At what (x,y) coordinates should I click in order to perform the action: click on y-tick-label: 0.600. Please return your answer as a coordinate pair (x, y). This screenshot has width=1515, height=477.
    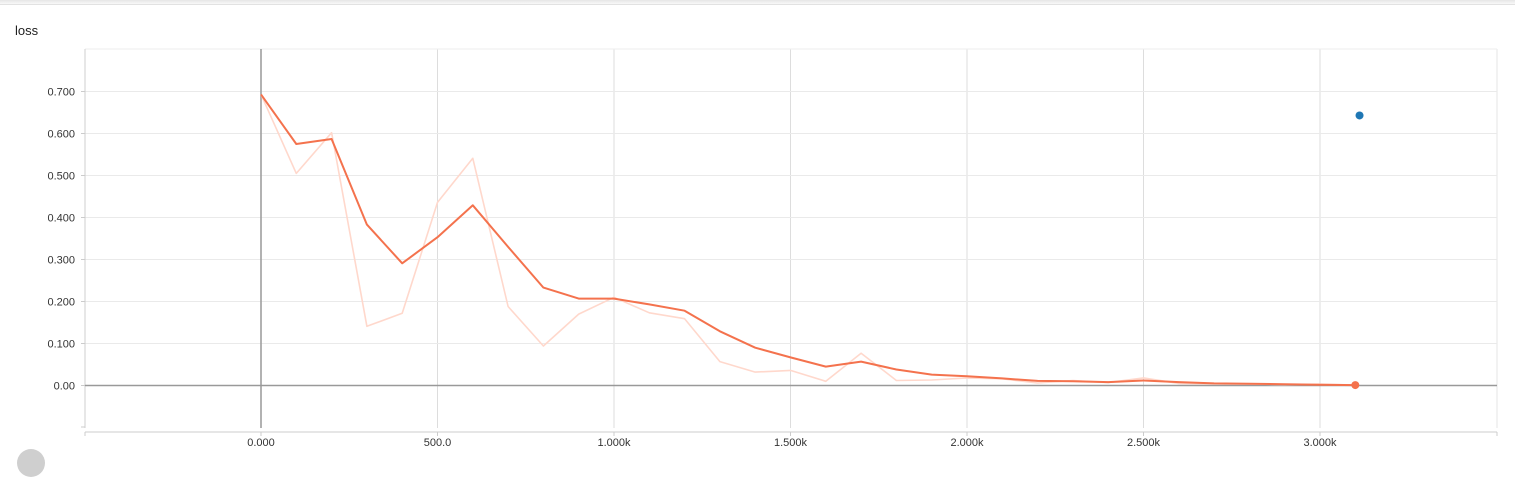
    Looking at the image, I should click on (61, 135).